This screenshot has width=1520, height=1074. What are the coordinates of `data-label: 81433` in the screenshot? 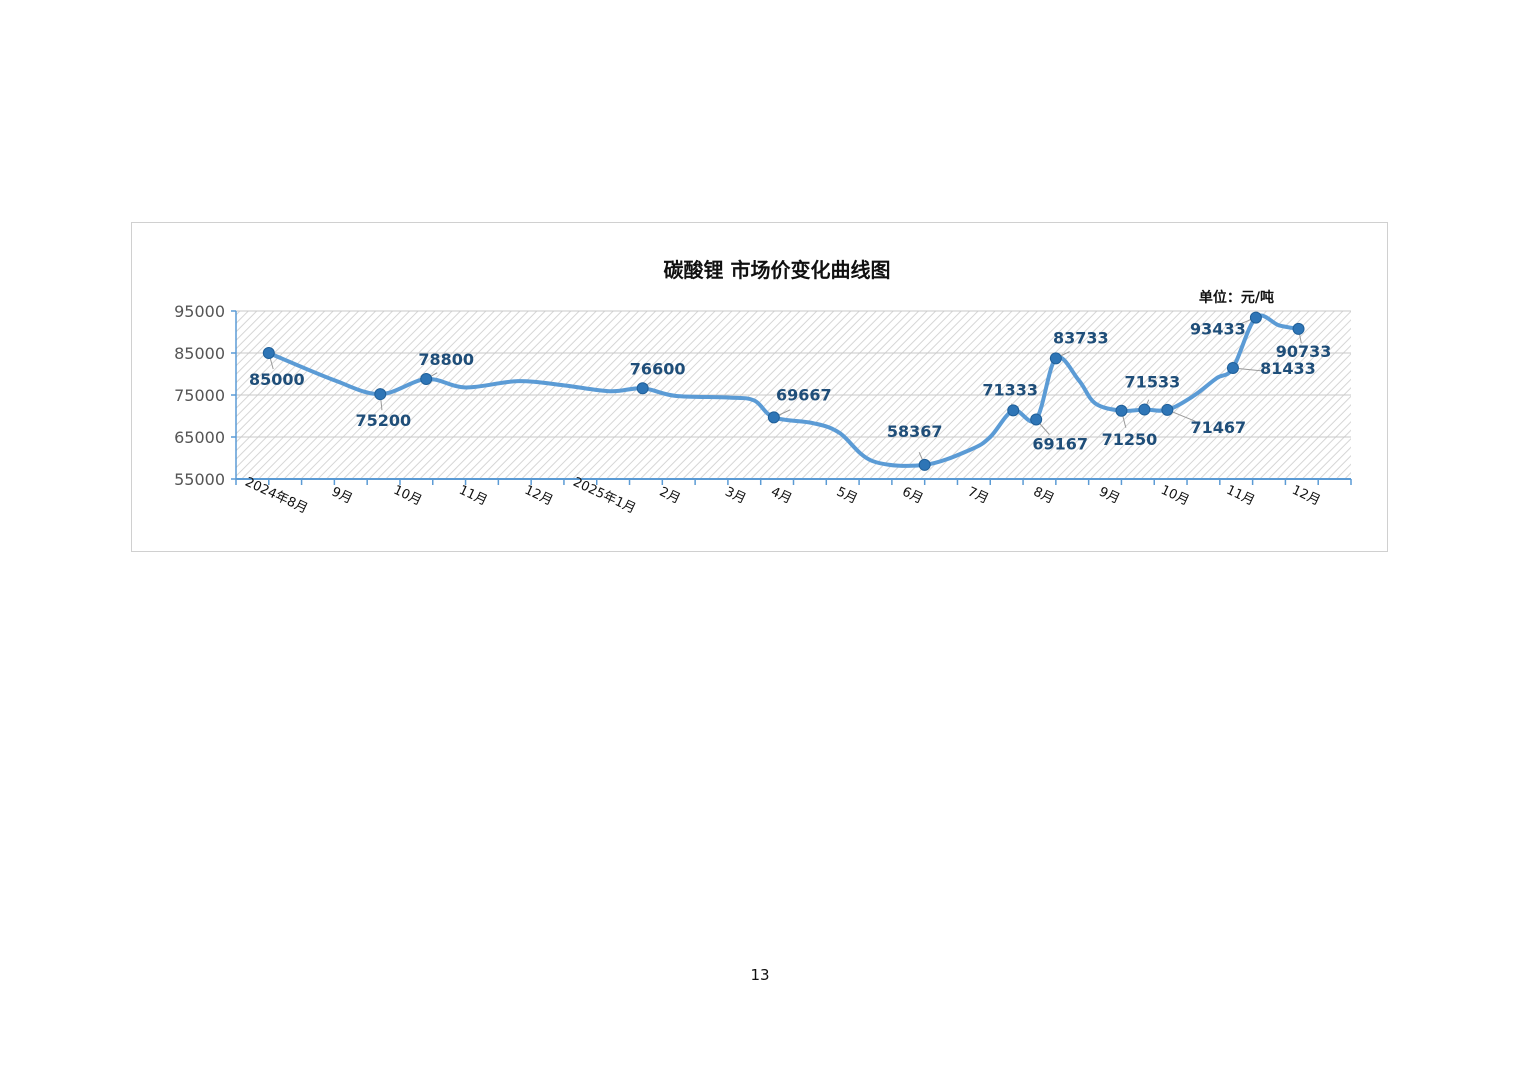 It's located at (1288, 368).